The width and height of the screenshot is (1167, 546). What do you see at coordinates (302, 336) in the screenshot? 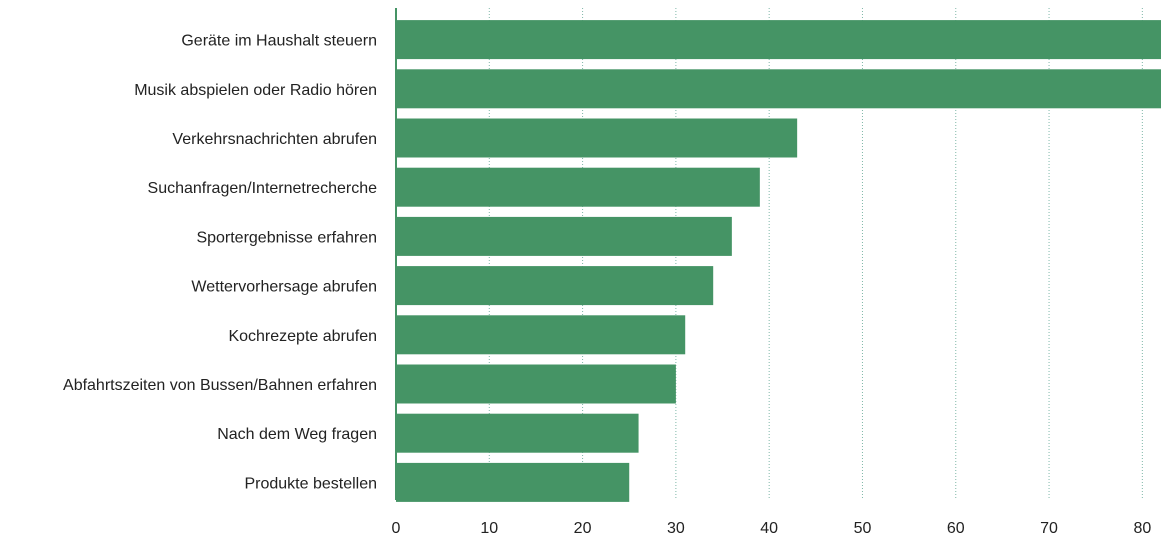
I see `category-label: Kochrezepte abrufen` at bounding box center [302, 336].